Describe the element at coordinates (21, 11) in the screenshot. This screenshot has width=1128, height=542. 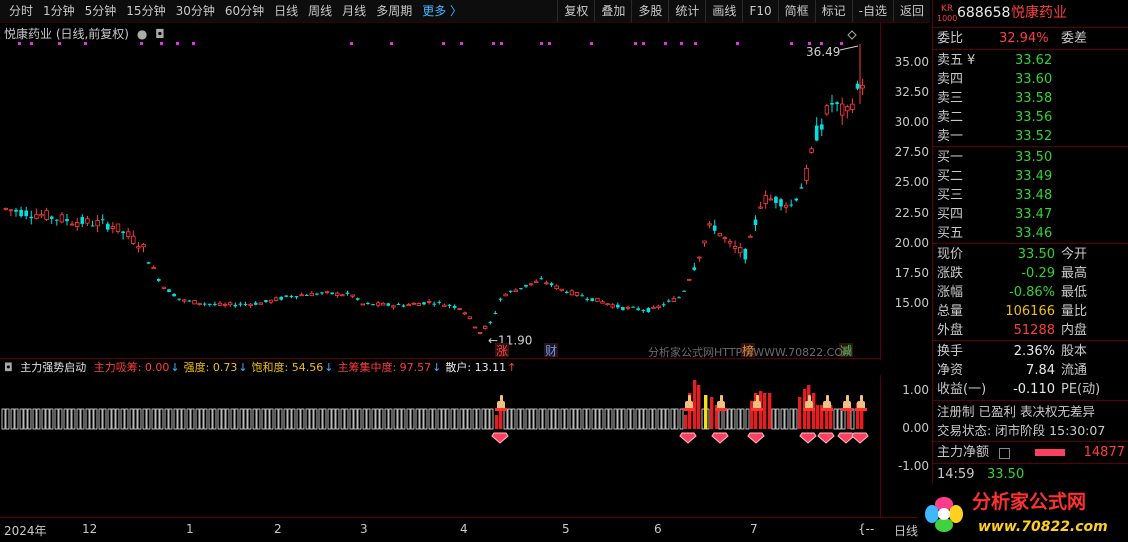
I see `tab-fenshi: 分时` at that location.